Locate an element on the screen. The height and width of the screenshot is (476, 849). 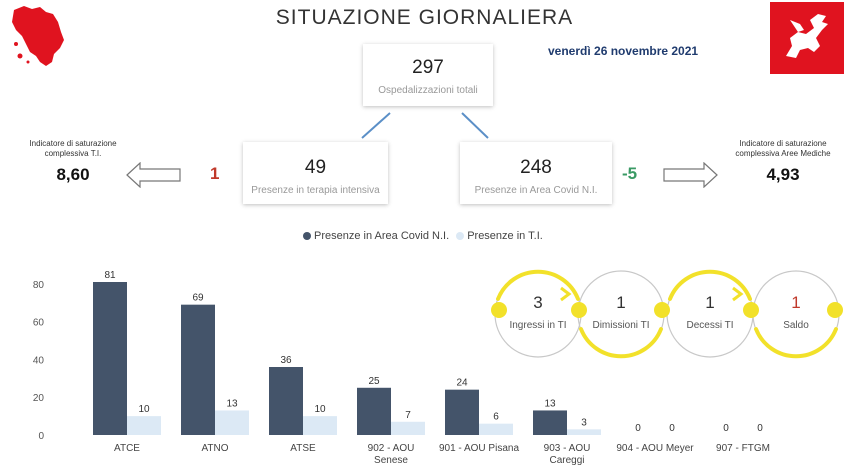
ti-saturation-value: 8,60 is located at coordinates (73, 174).